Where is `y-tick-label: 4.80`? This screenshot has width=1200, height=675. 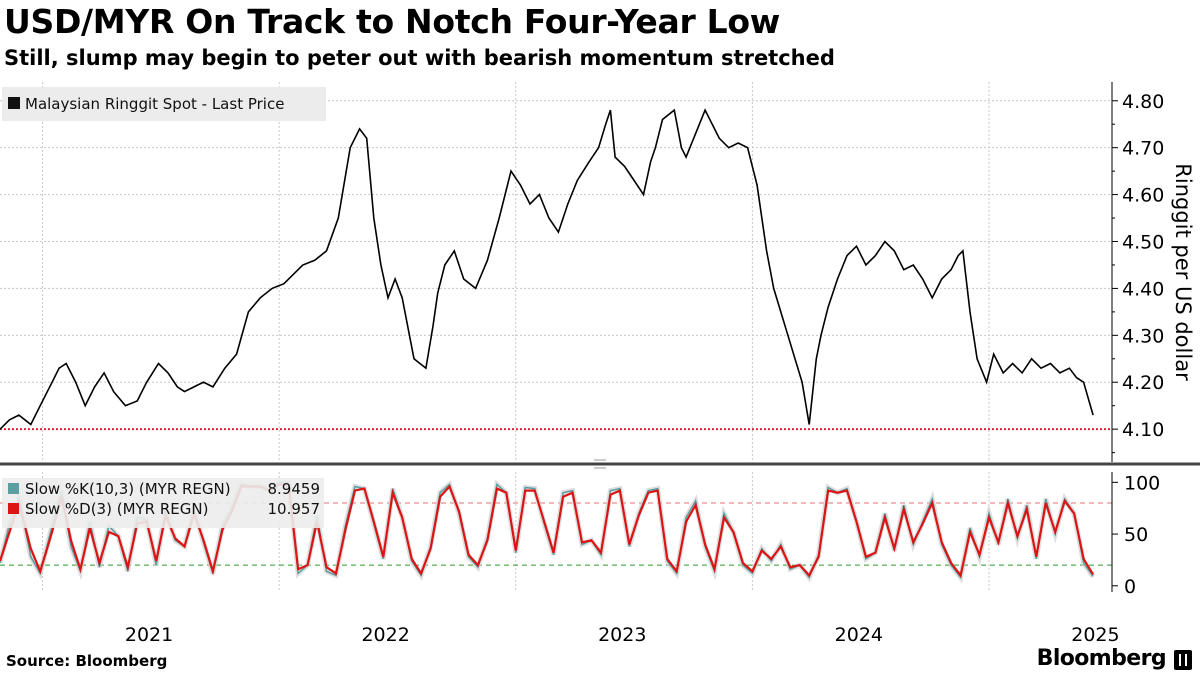 y-tick-label: 4.80 is located at coordinates (1143, 102).